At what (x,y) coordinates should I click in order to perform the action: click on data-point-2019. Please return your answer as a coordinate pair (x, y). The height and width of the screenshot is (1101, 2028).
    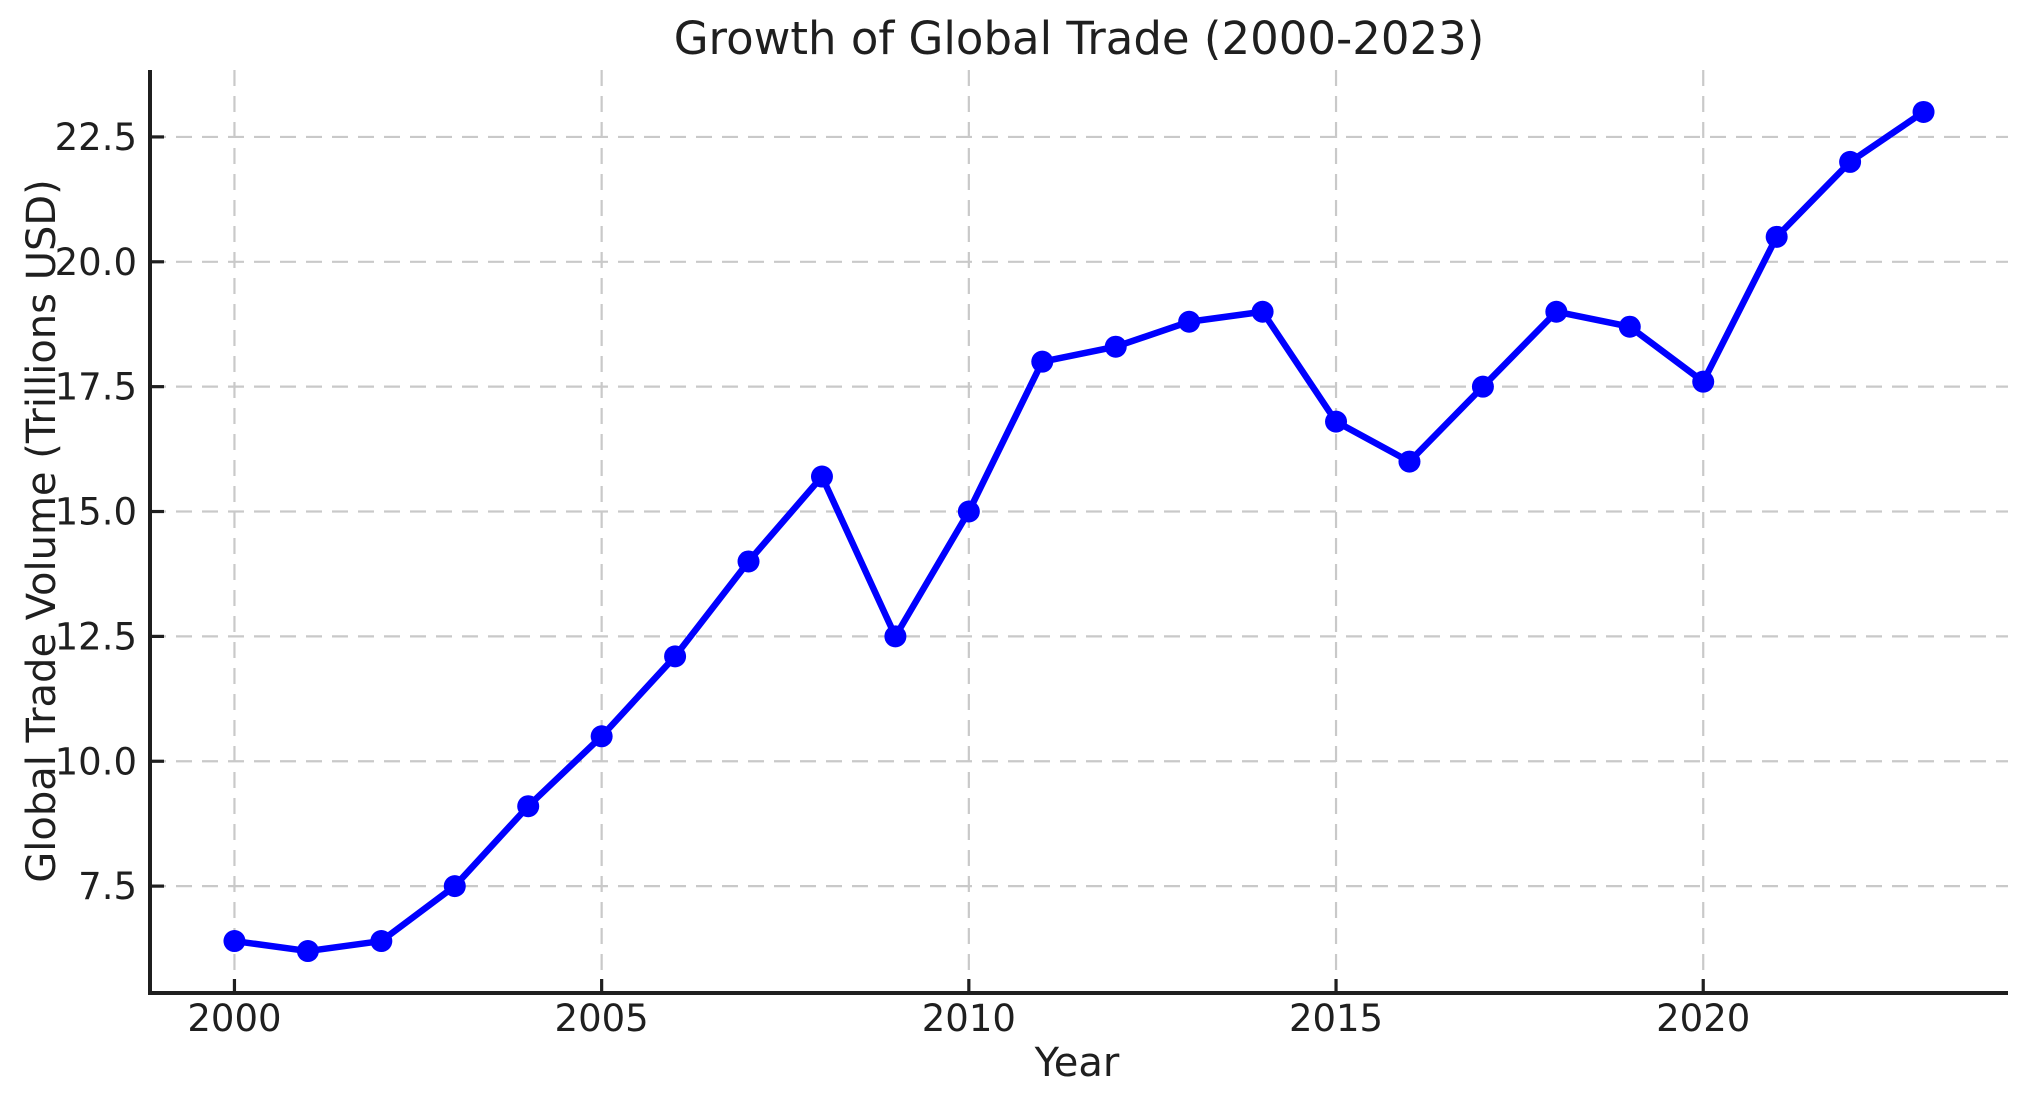
    Looking at the image, I should click on (1629, 326).